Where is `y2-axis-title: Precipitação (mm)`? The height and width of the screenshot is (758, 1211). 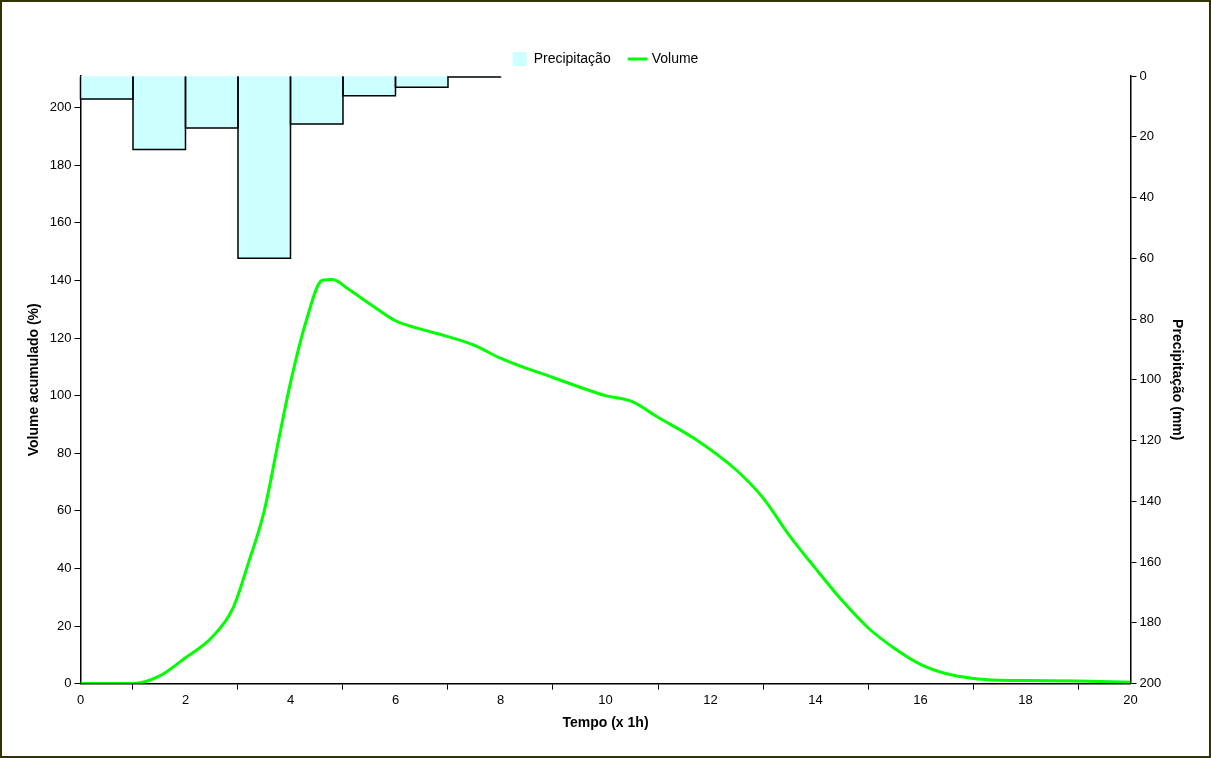
y2-axis-title: Precipitação (mm) is located at coordinates (1177, 380).